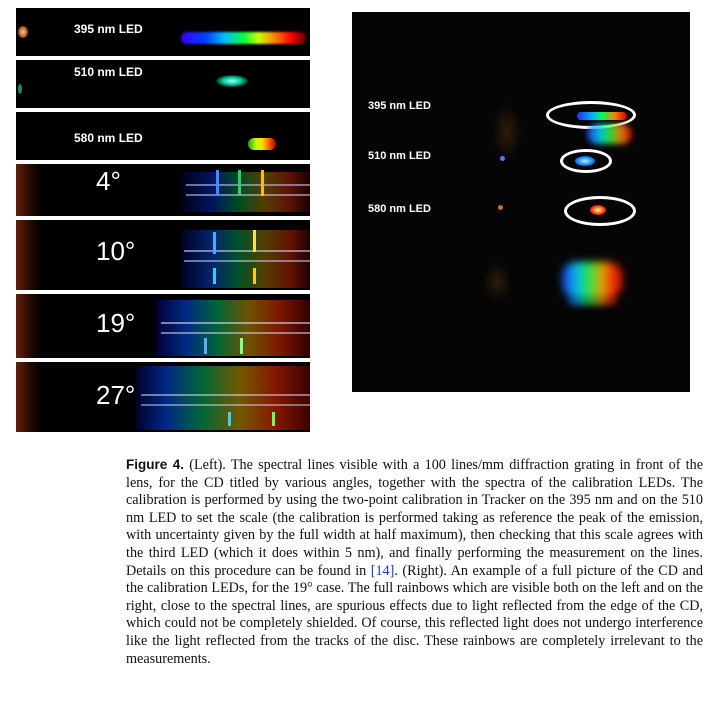 This screenshot has width=722, height=710. I want to click on led-395-glow, so click(23, 32).